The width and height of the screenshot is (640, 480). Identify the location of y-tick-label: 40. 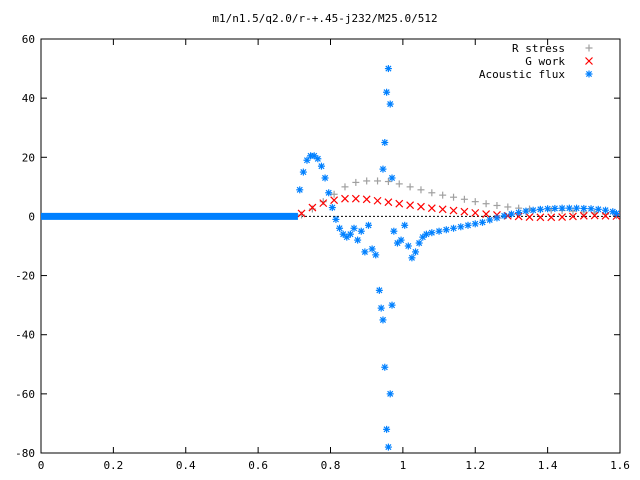
(28, 98).